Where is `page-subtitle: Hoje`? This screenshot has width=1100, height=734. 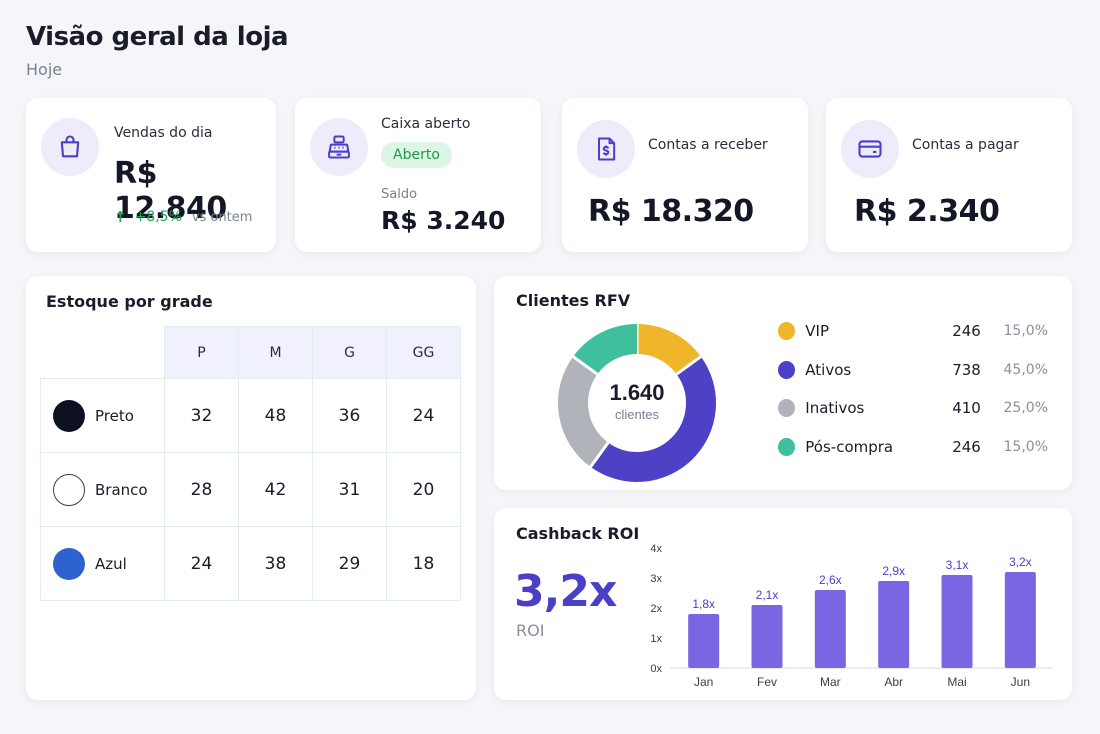 page-subtitle: Hoje is located at coordinates (44, 69).